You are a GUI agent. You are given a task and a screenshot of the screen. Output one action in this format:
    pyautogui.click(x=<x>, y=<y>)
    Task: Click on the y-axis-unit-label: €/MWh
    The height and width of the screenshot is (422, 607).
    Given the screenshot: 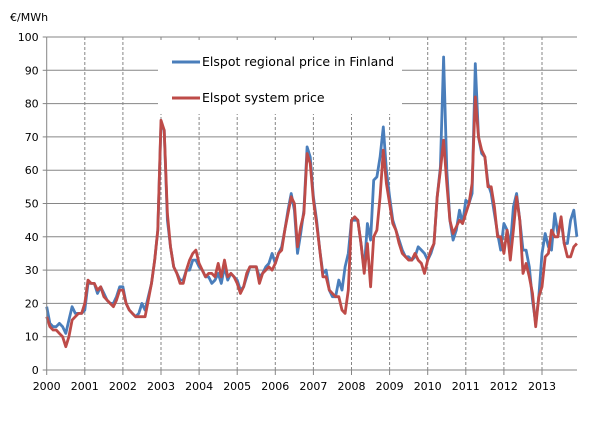 What is the action you would take?
    pyautogui.click(x=29, y=17)
    